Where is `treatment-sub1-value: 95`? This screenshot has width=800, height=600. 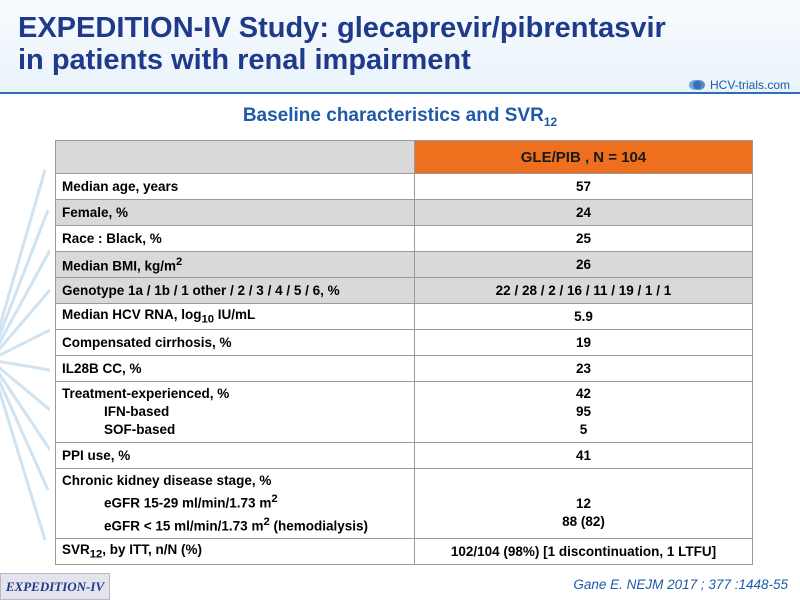 treatment-sub1-value: 95 is located at coordinates (583, 411).